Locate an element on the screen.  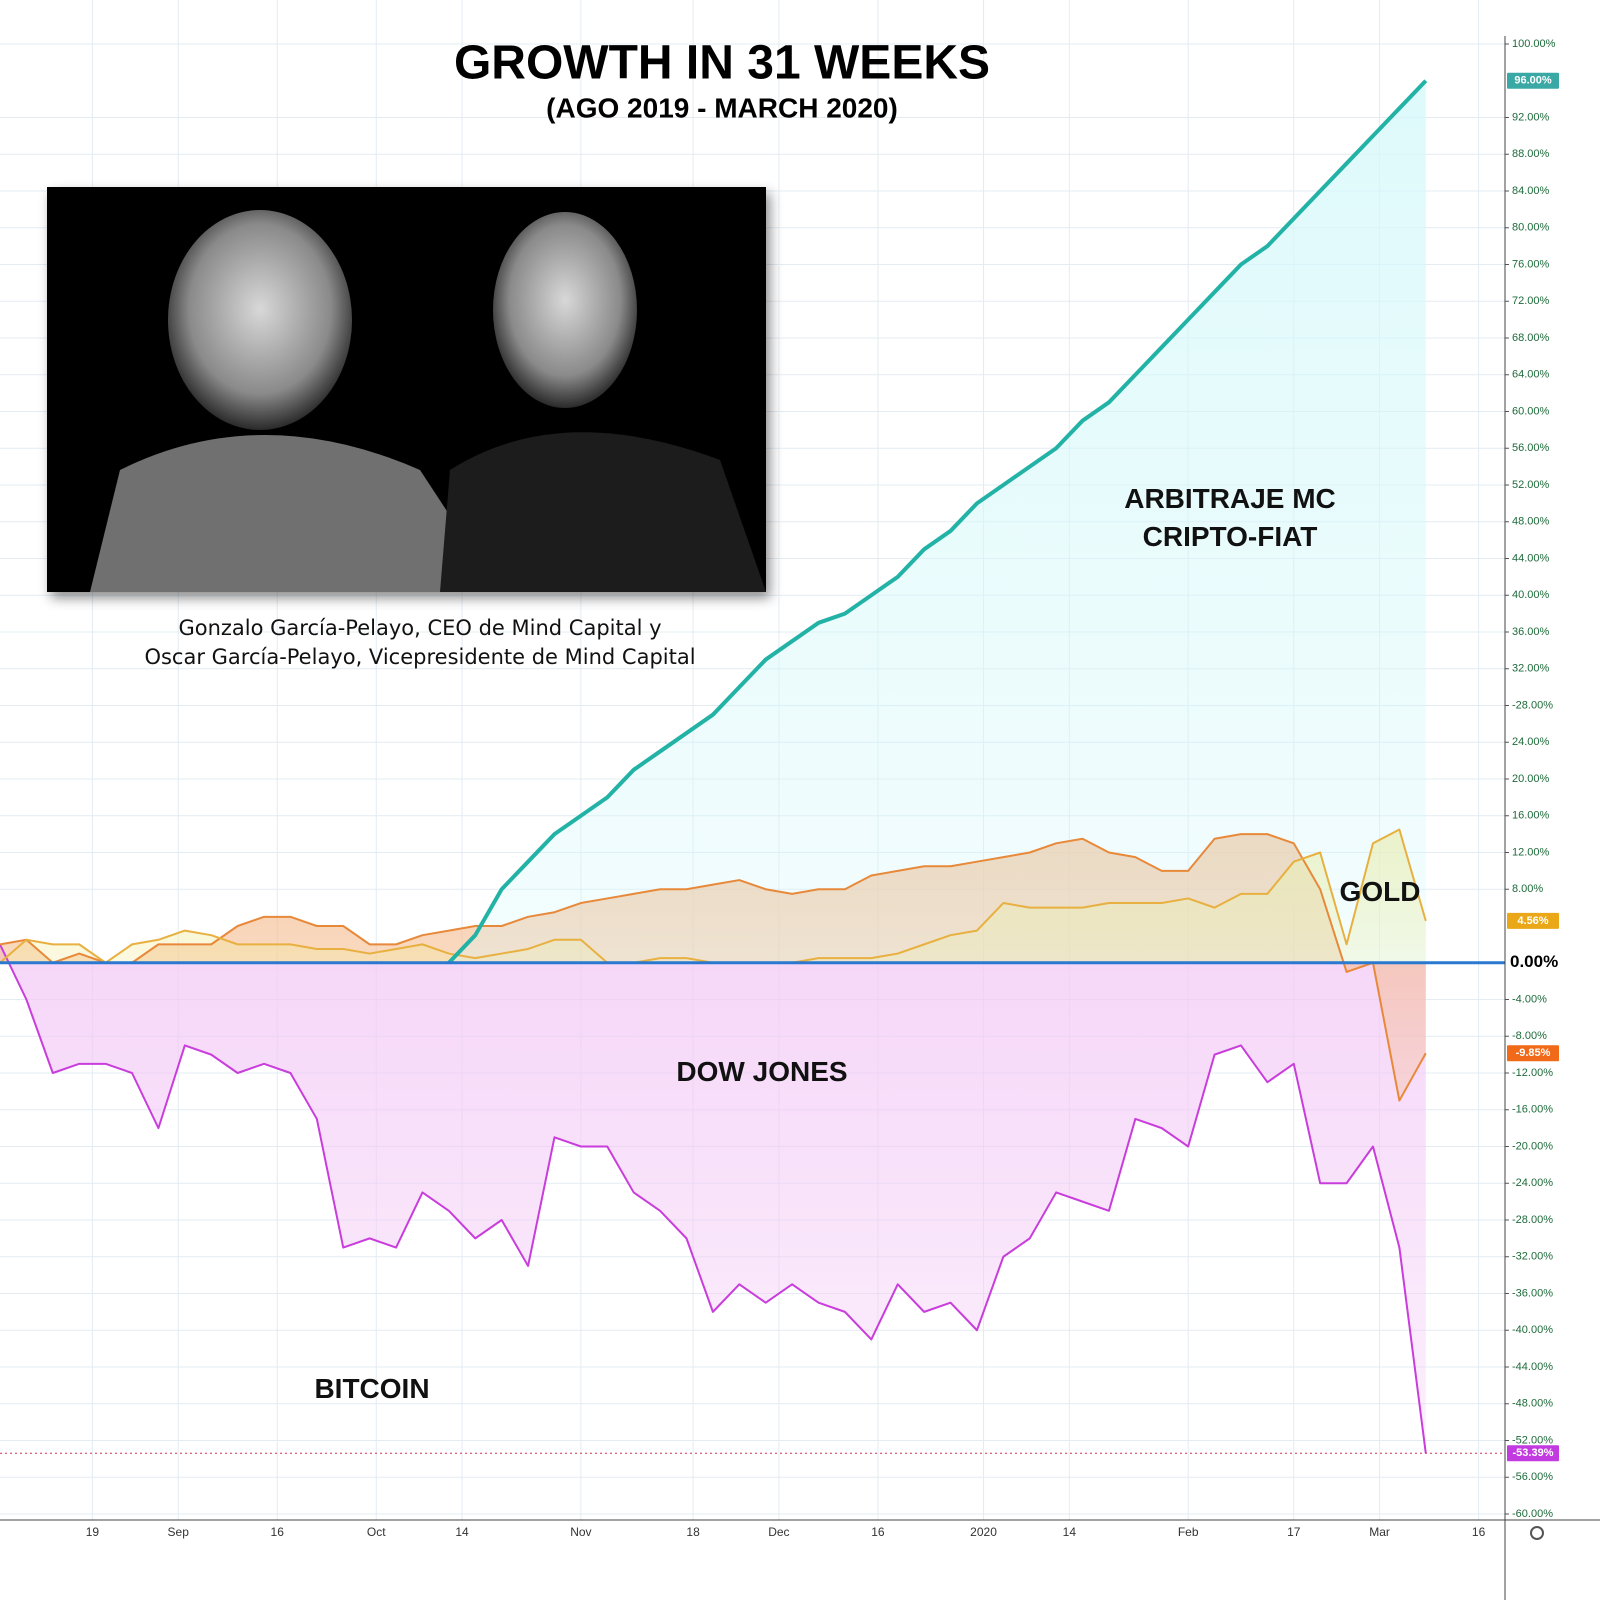
end-tag-label: 96.00% is located at coordinates (1533, 81).